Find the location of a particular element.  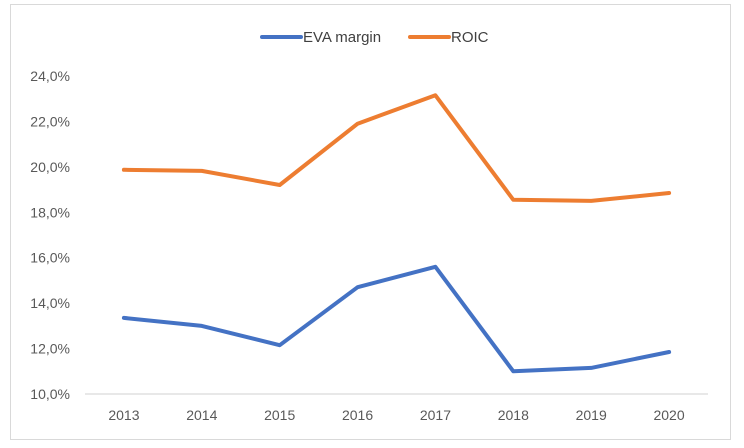

x-tick-label: 2015 is located at coordinates (279, 415).